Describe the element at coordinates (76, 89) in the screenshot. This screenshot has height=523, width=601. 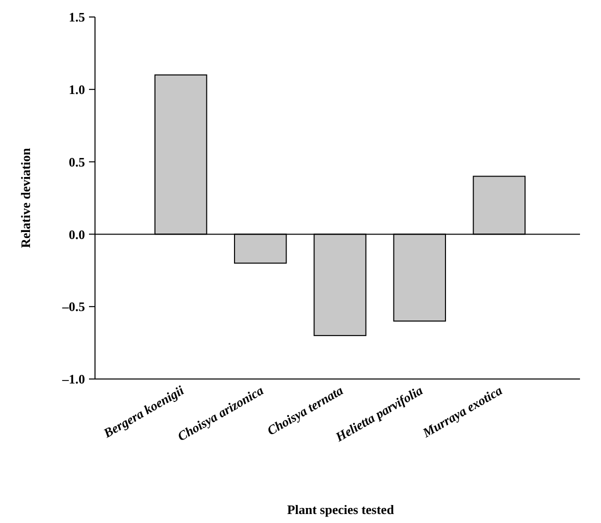
I see `y-tick-label: 1.0` at that location.